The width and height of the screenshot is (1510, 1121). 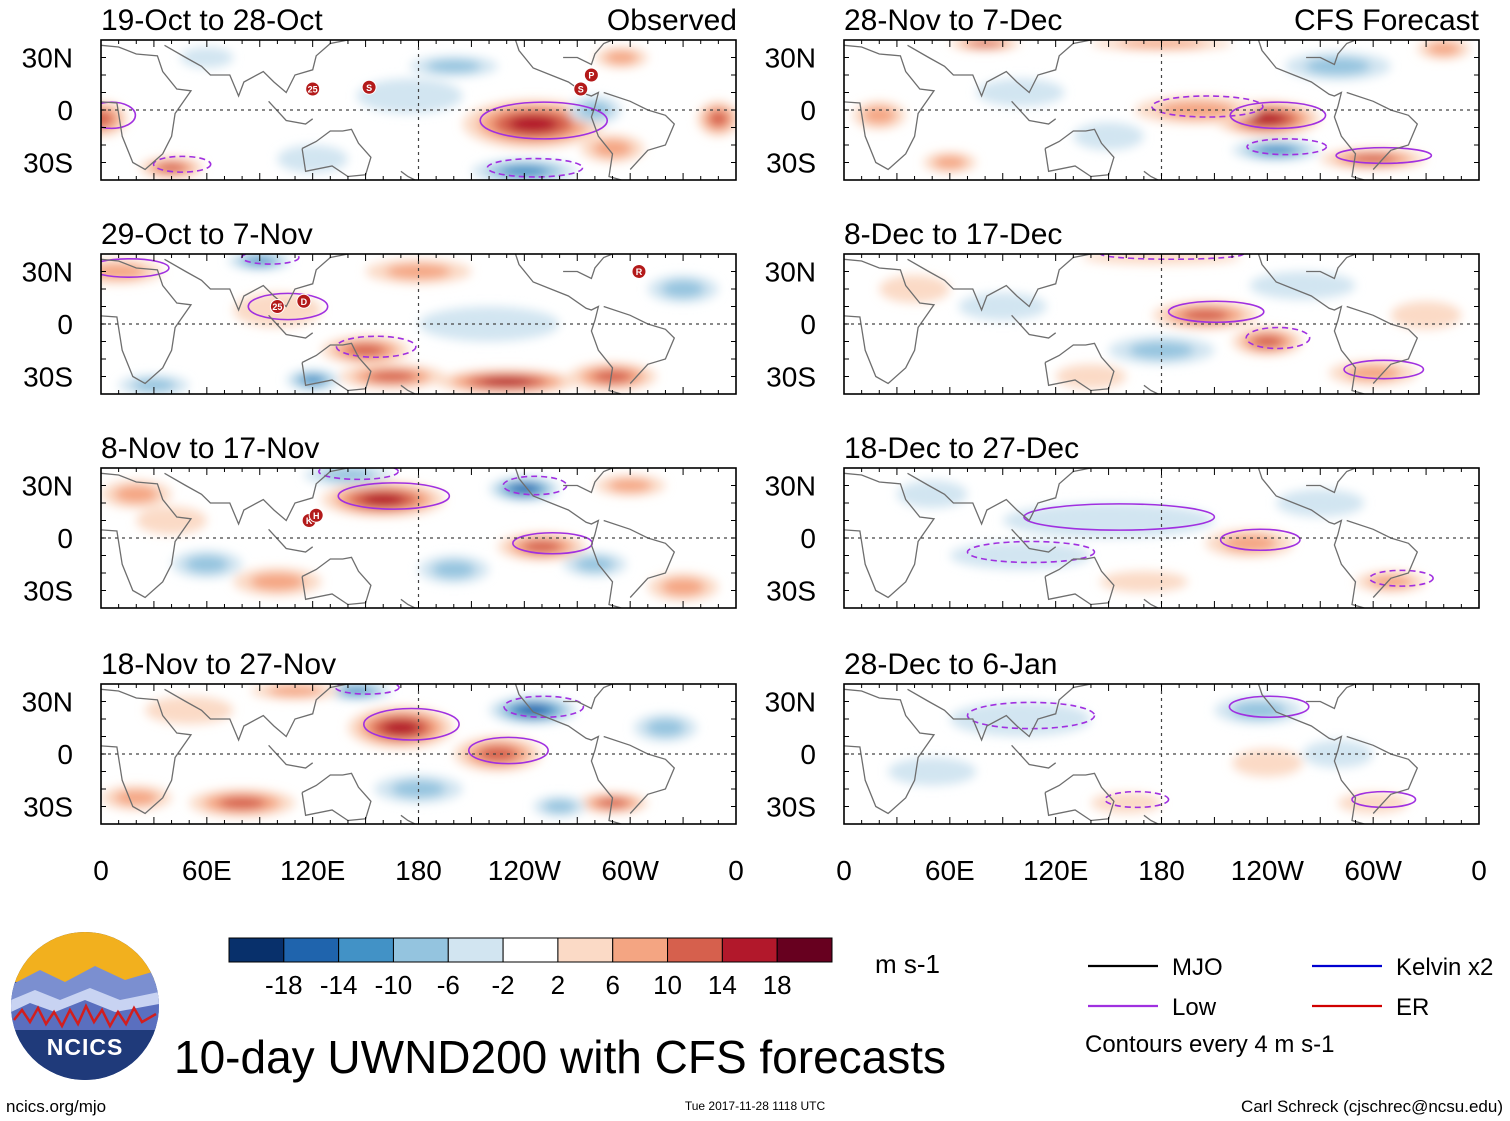 I want to click on legend-item: MJO, so click(x=1155, y=967).